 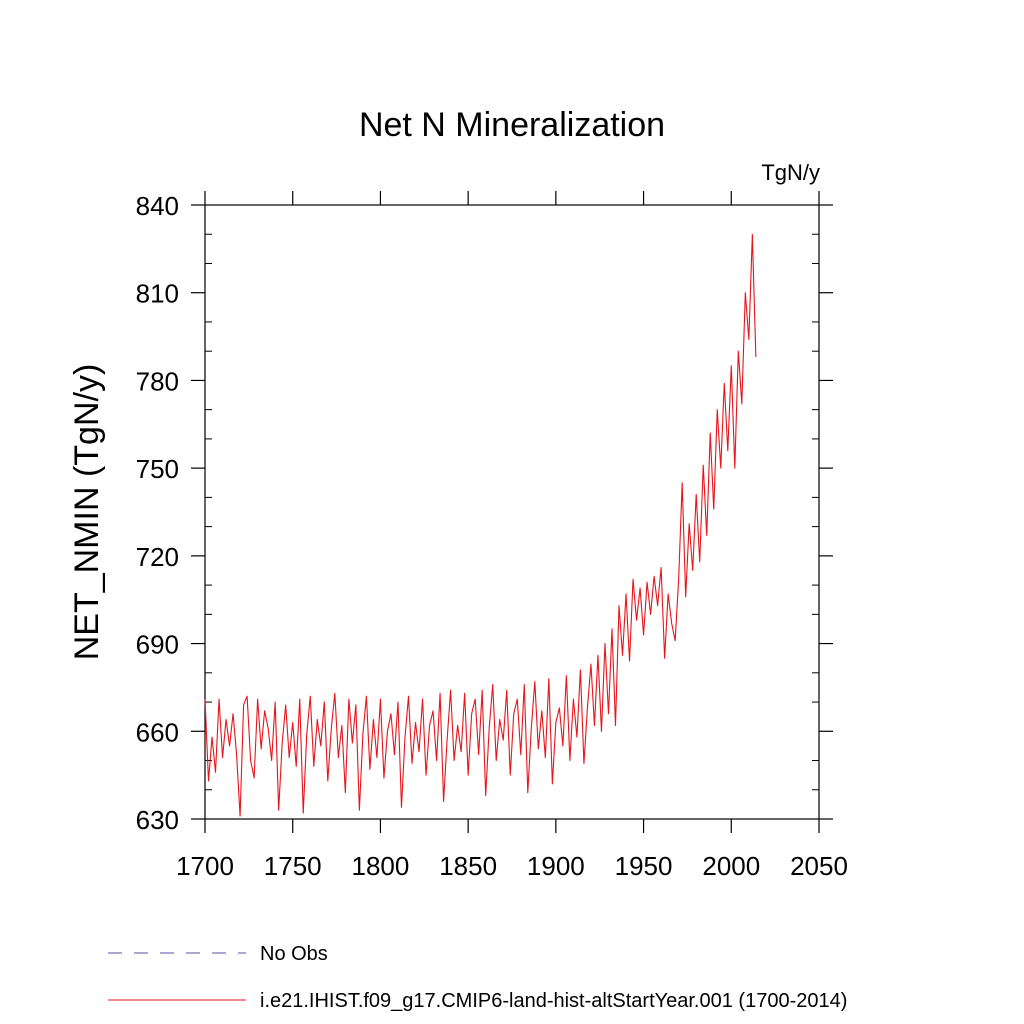 I want to click on x-tick-label: 1700, so click(x=205, y=866).